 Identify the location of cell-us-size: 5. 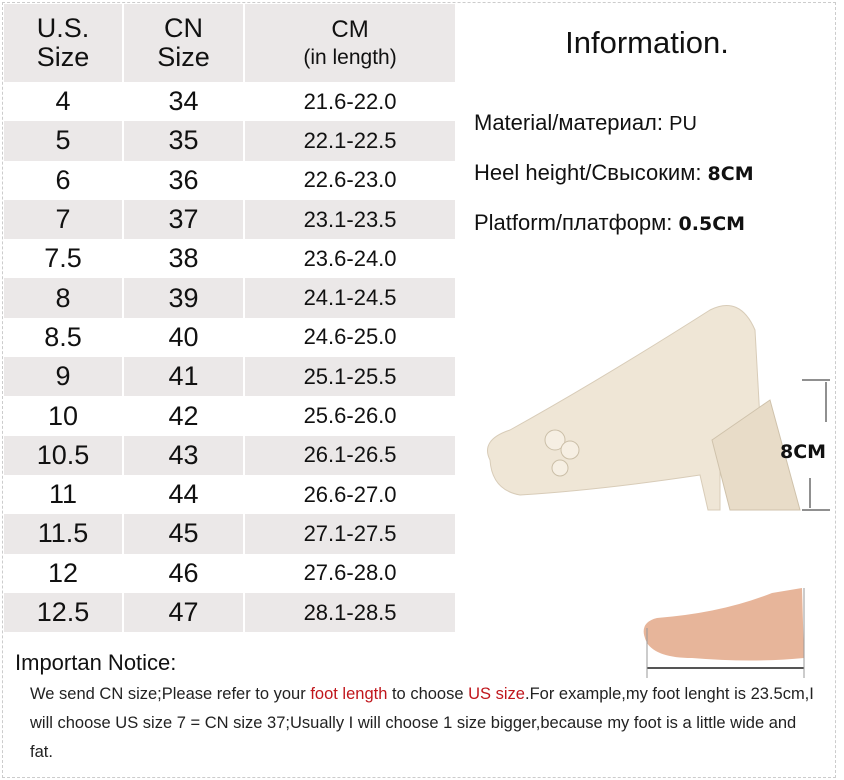
(64, 141).